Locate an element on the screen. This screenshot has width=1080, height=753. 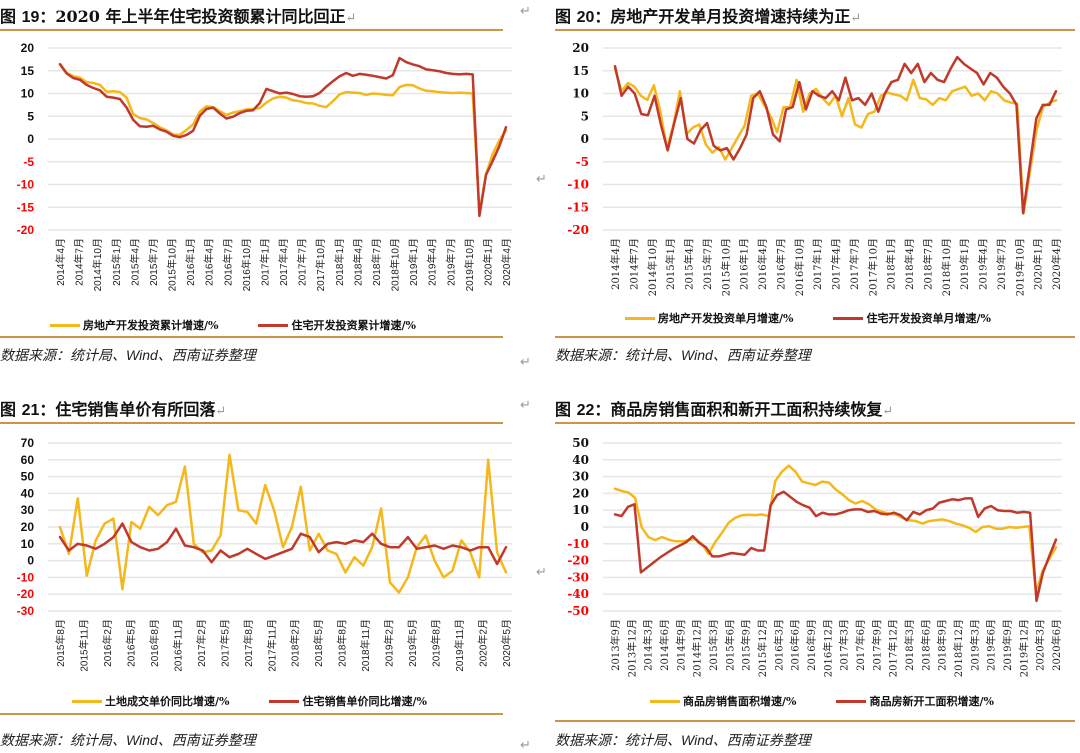
x-tick-label: 2016年3月 is located at coordinates (778, 645).